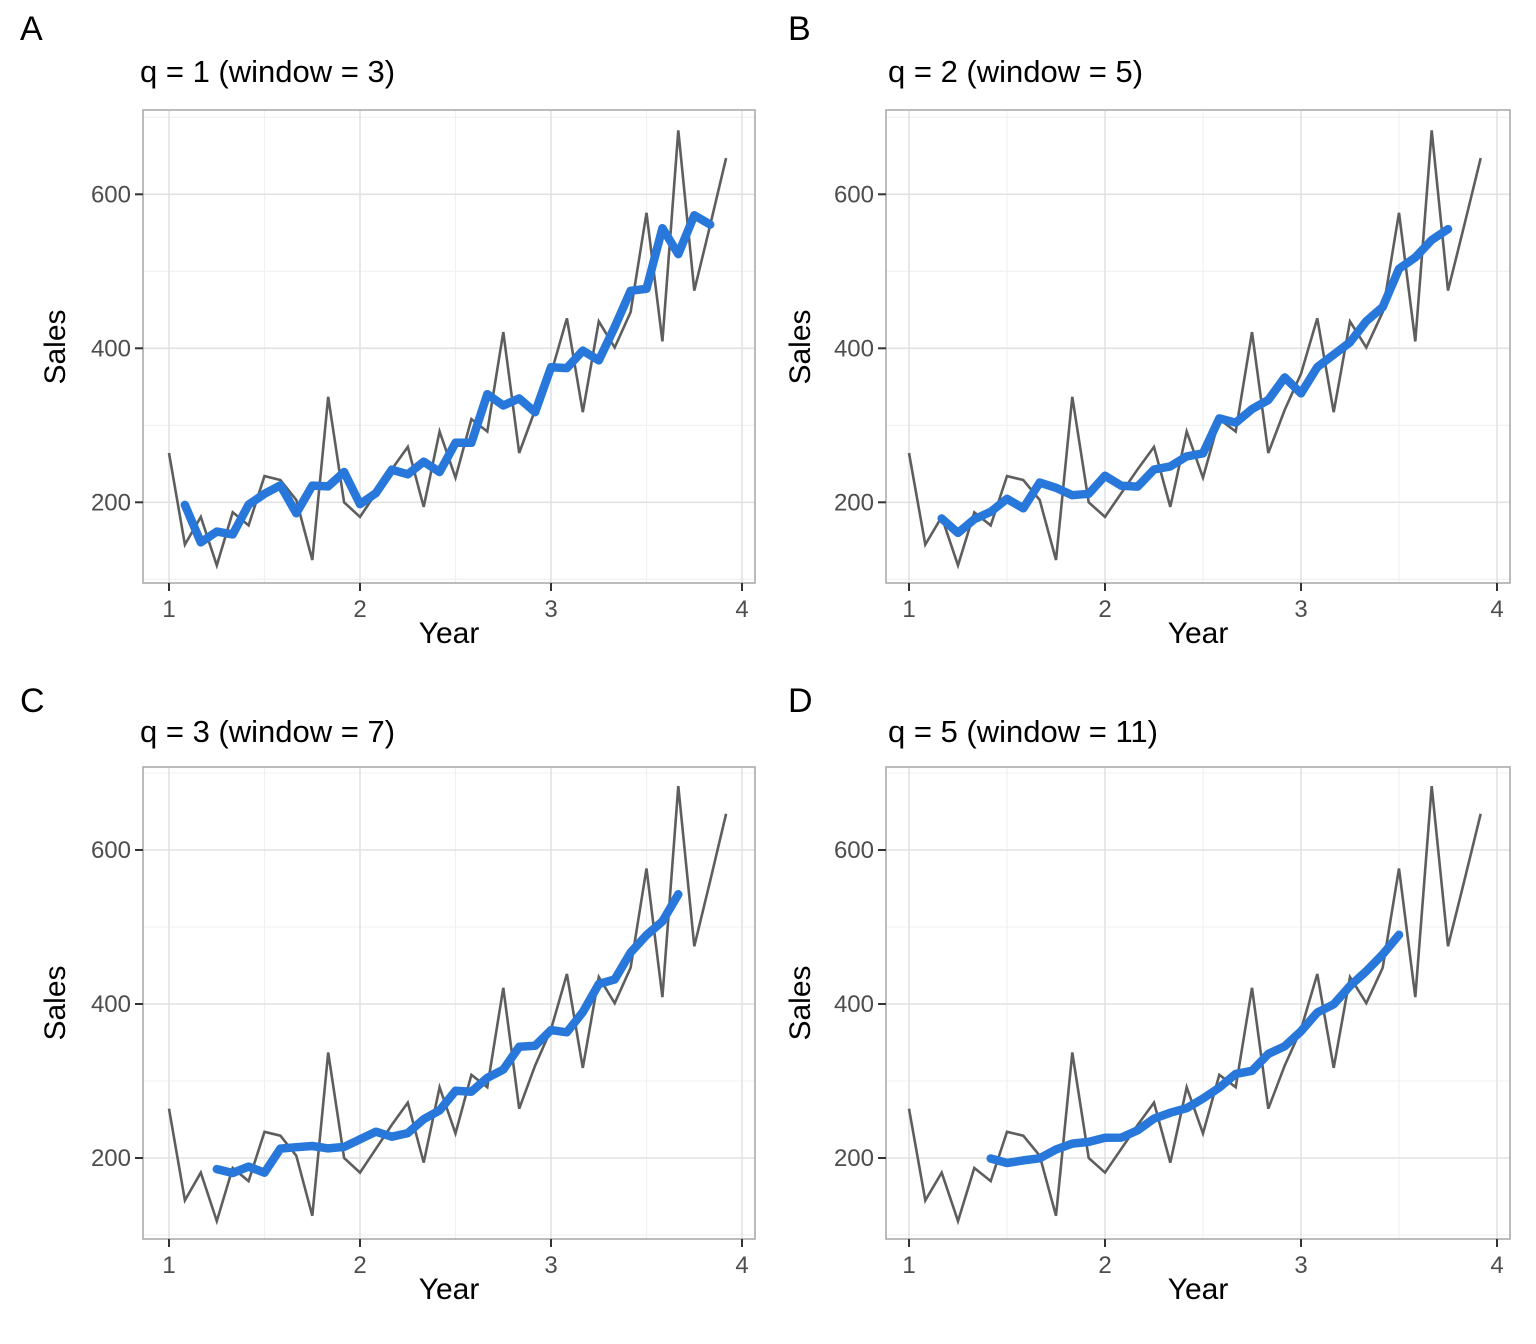 The width and height of the screenshot is (1536, 1344). What do you see at coordinates (800, 346) in the screenshot?
I see `panel-B-y-axis-title: Sales` at bounding box center [800, 346].